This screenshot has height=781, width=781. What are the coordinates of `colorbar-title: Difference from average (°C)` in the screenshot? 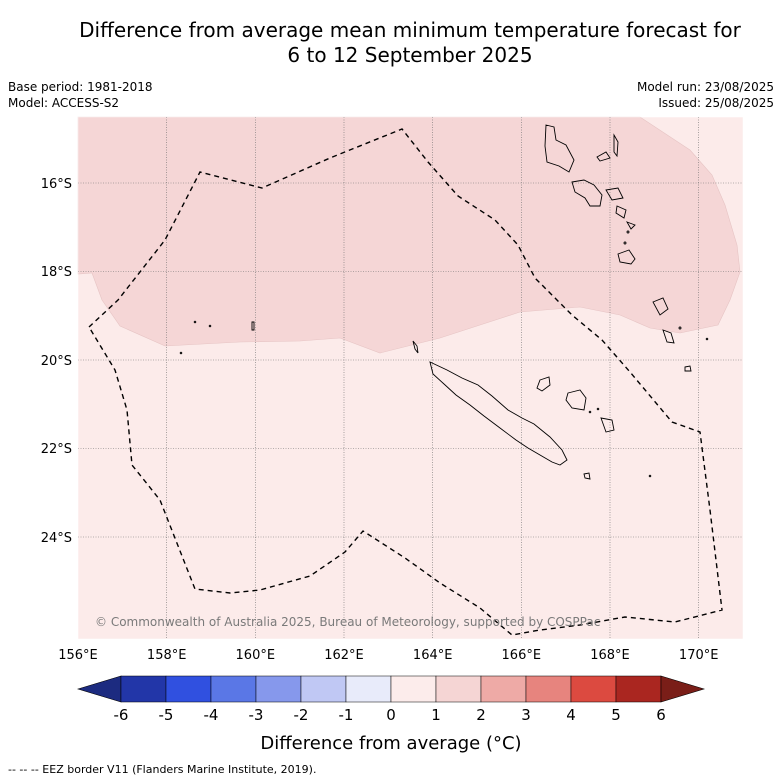 It's located at (390, 743).